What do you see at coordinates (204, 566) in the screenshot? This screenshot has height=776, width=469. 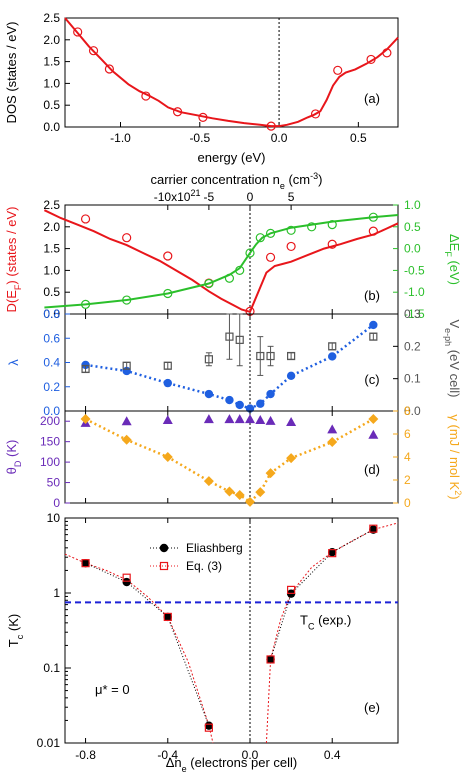 I see `legend-label: Eq. (3)` at bounding box center [204, 566].